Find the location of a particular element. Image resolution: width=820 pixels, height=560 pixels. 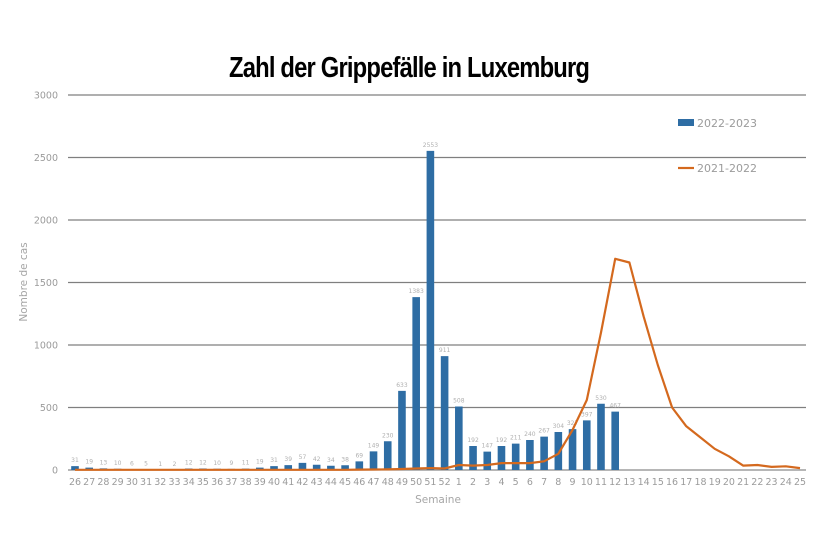

x-tick-label: 40 is located at coordinates (274, 482).